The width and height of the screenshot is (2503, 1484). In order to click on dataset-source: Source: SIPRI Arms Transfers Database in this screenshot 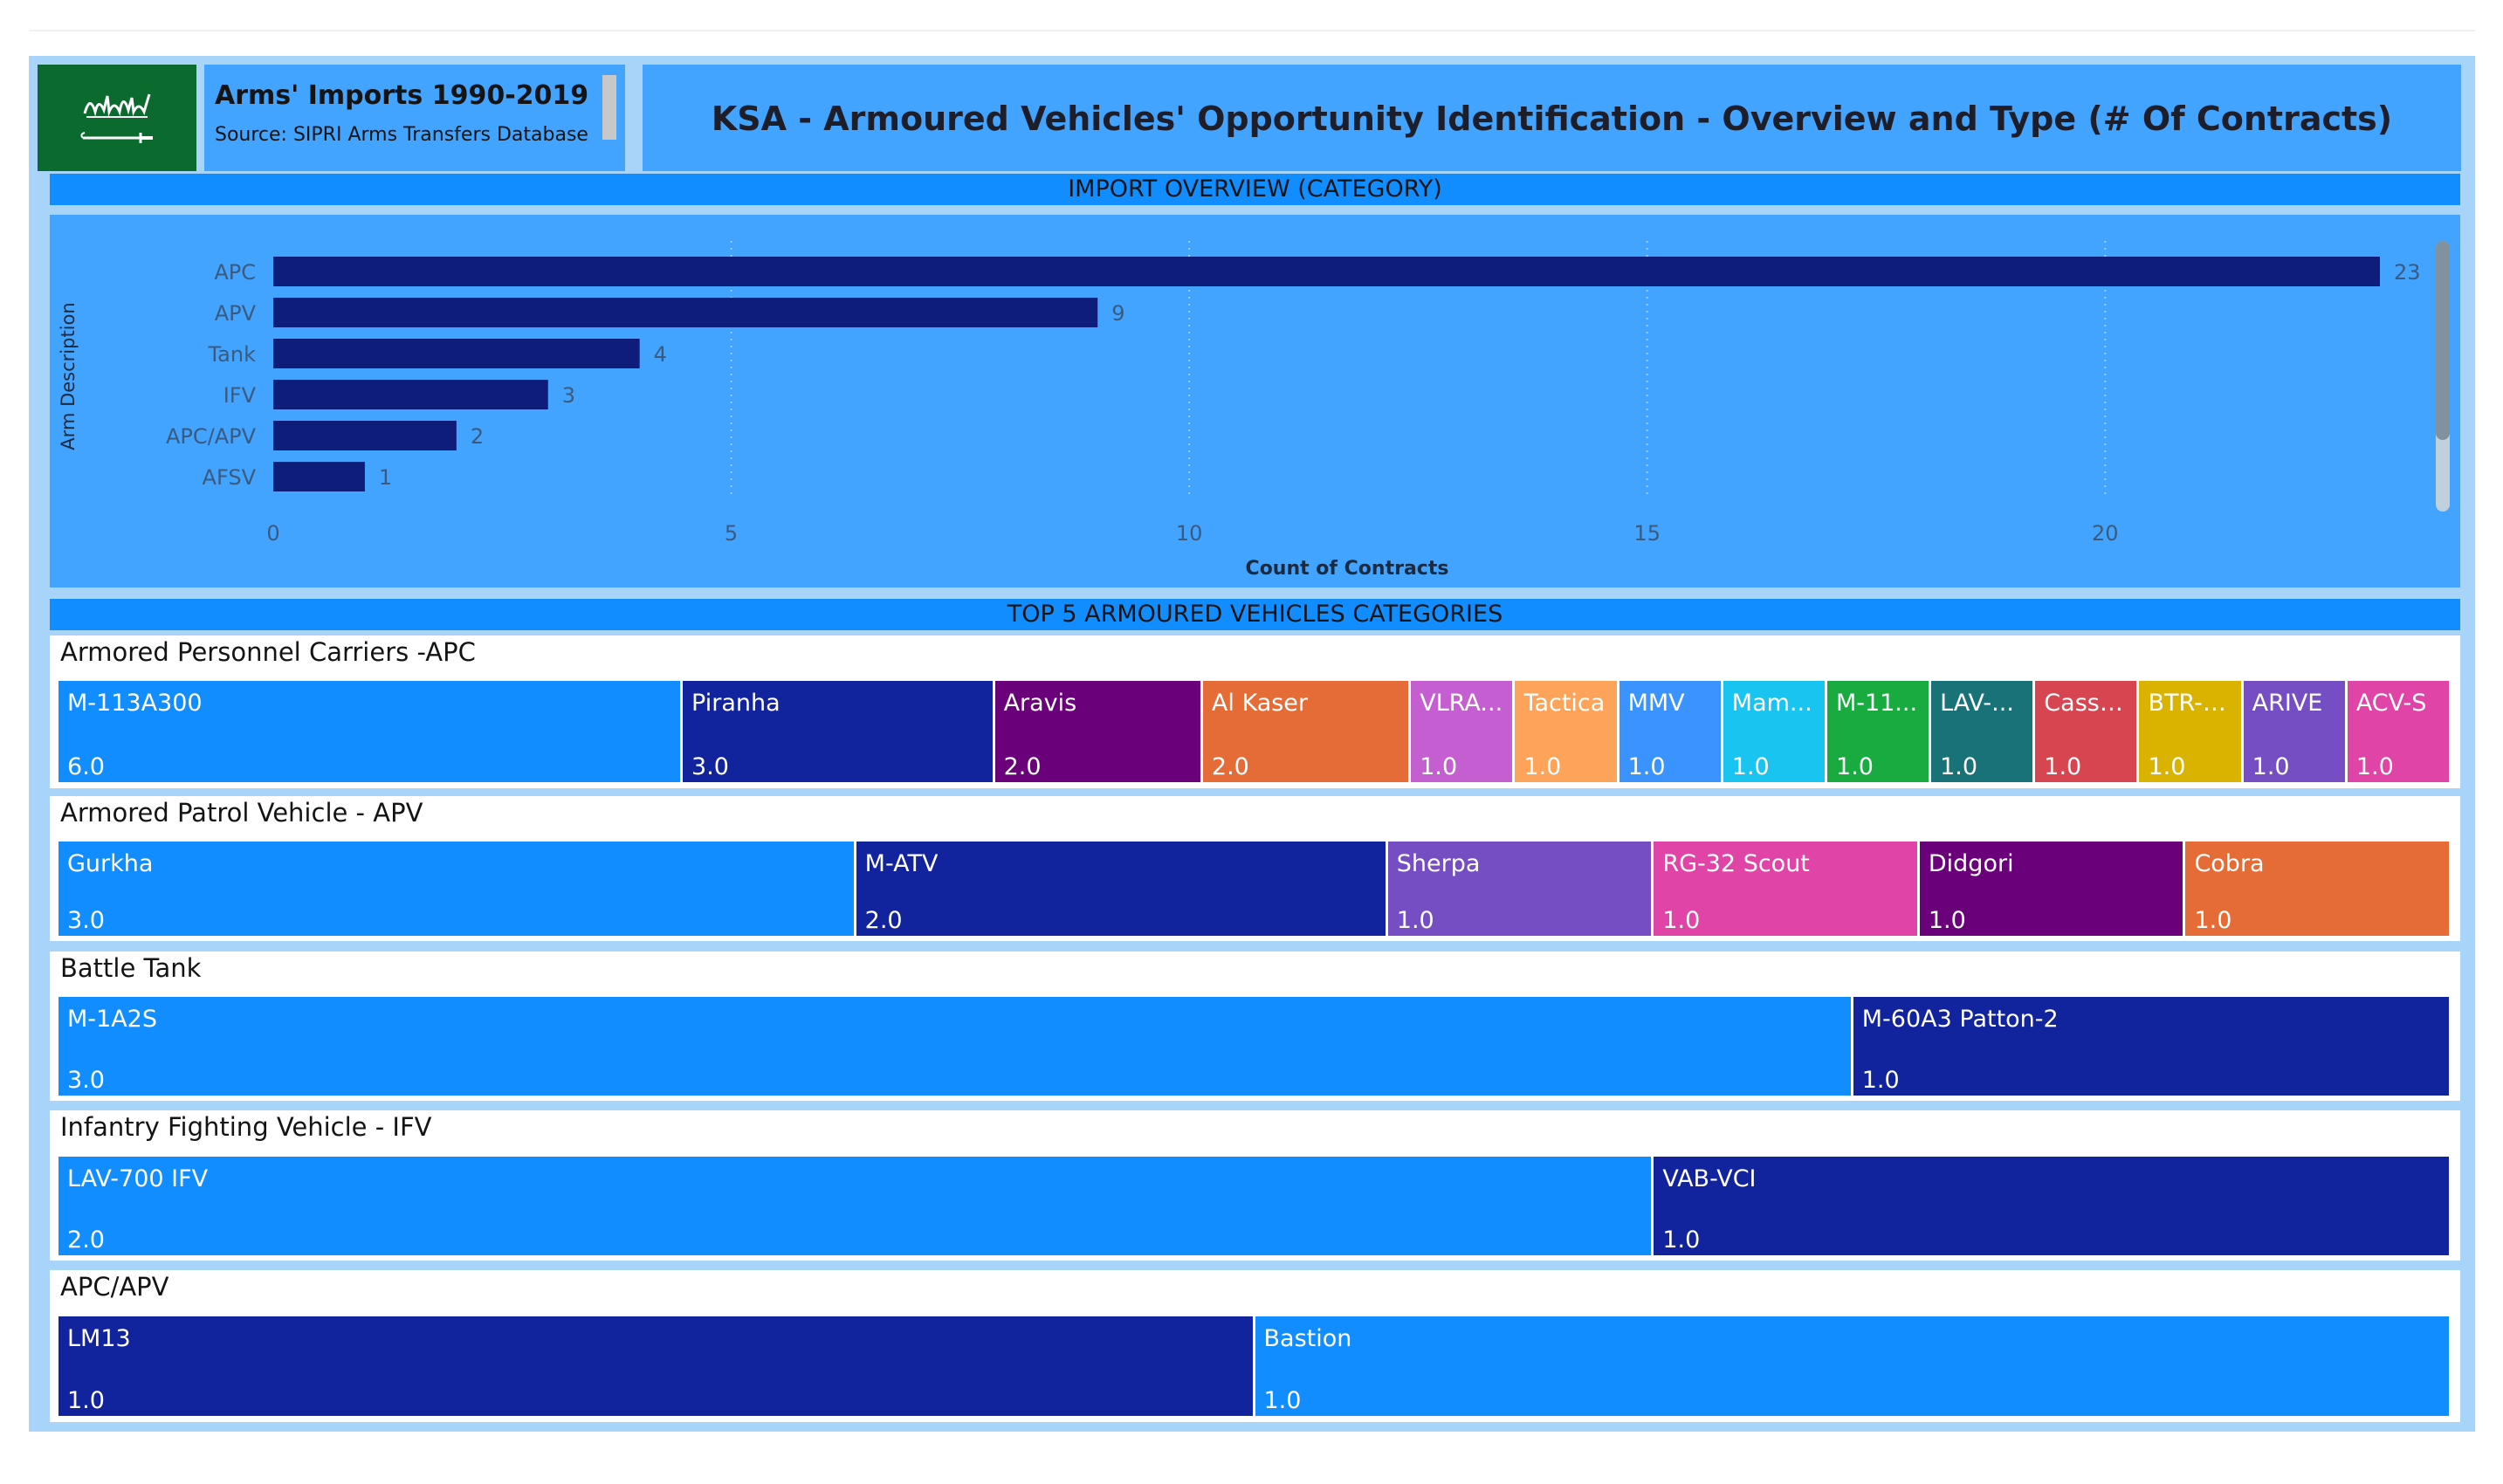, I will do `click(401, 135)`.